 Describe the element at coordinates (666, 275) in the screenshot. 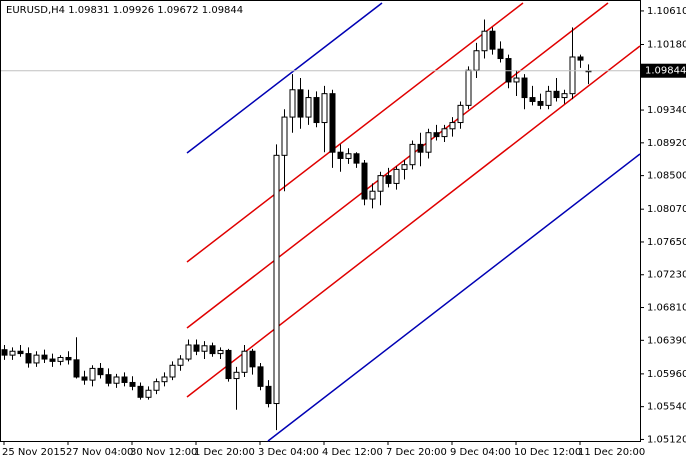

I see `y-tick-label: 1.07230` at that location.